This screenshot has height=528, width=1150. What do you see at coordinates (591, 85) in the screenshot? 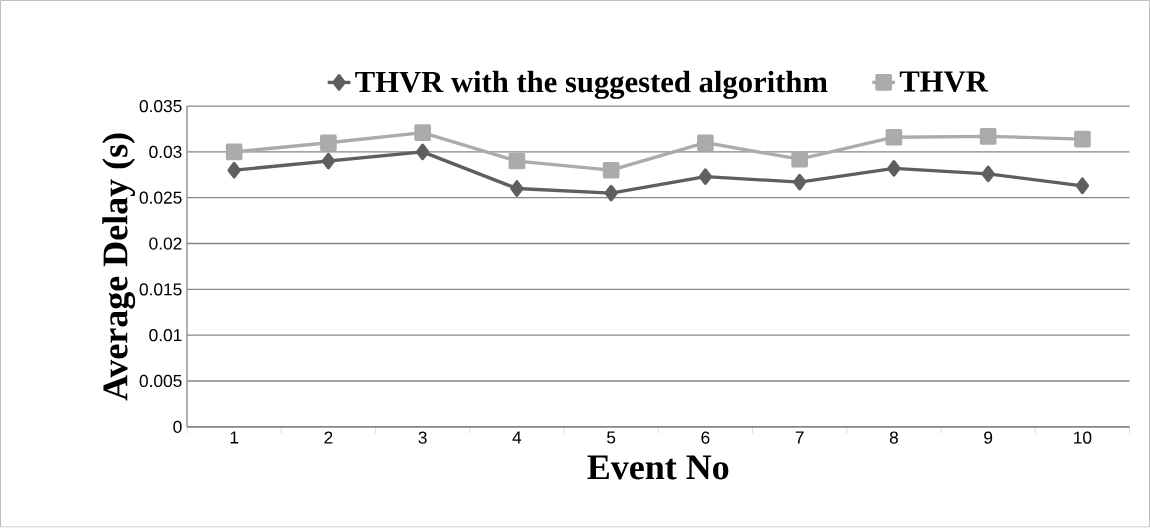
I see `legend-label: THVR with the suggested algorithm` at bounding box center [591, 85].